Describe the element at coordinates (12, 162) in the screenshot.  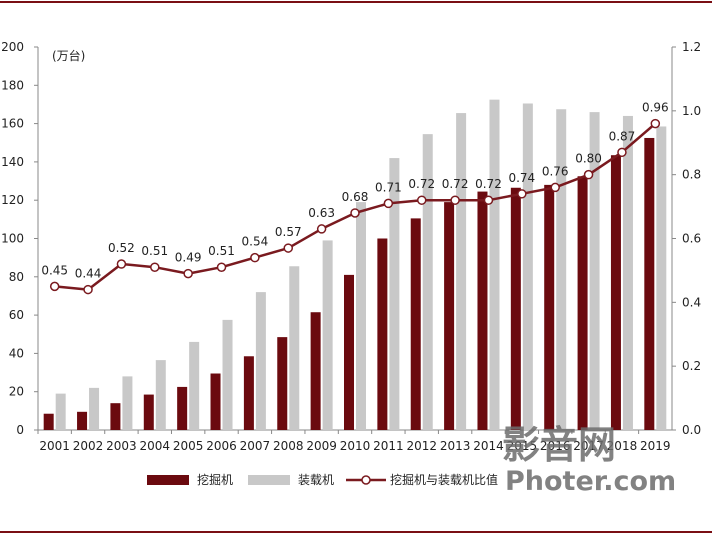
I see `left-tick-label: 140` at that location.